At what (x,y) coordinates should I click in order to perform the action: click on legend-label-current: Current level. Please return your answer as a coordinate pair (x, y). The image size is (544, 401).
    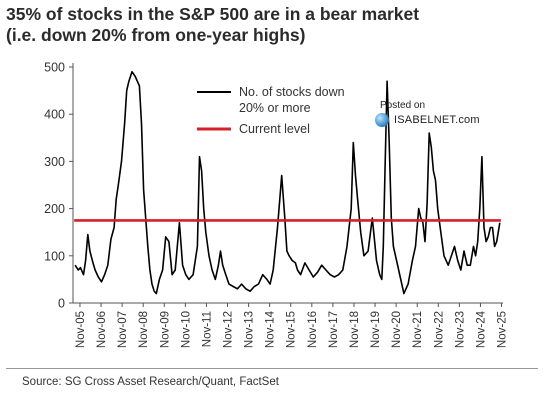
    Looking at the image, I should click on (274, 129).